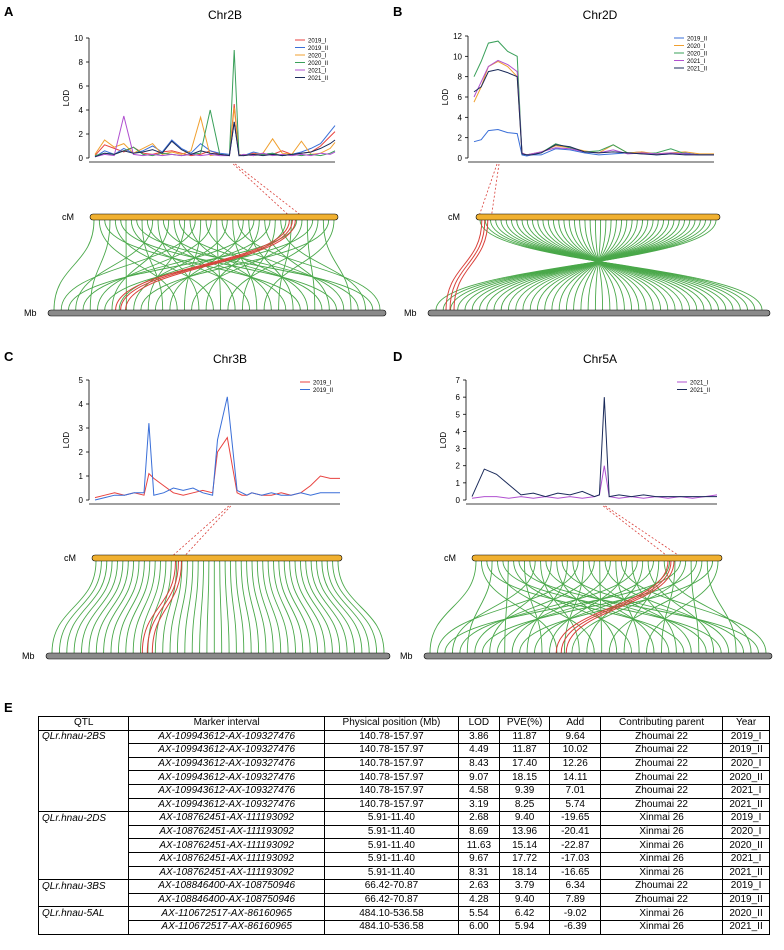  I want to click on panel-letter-b: B, so click(398, 11).